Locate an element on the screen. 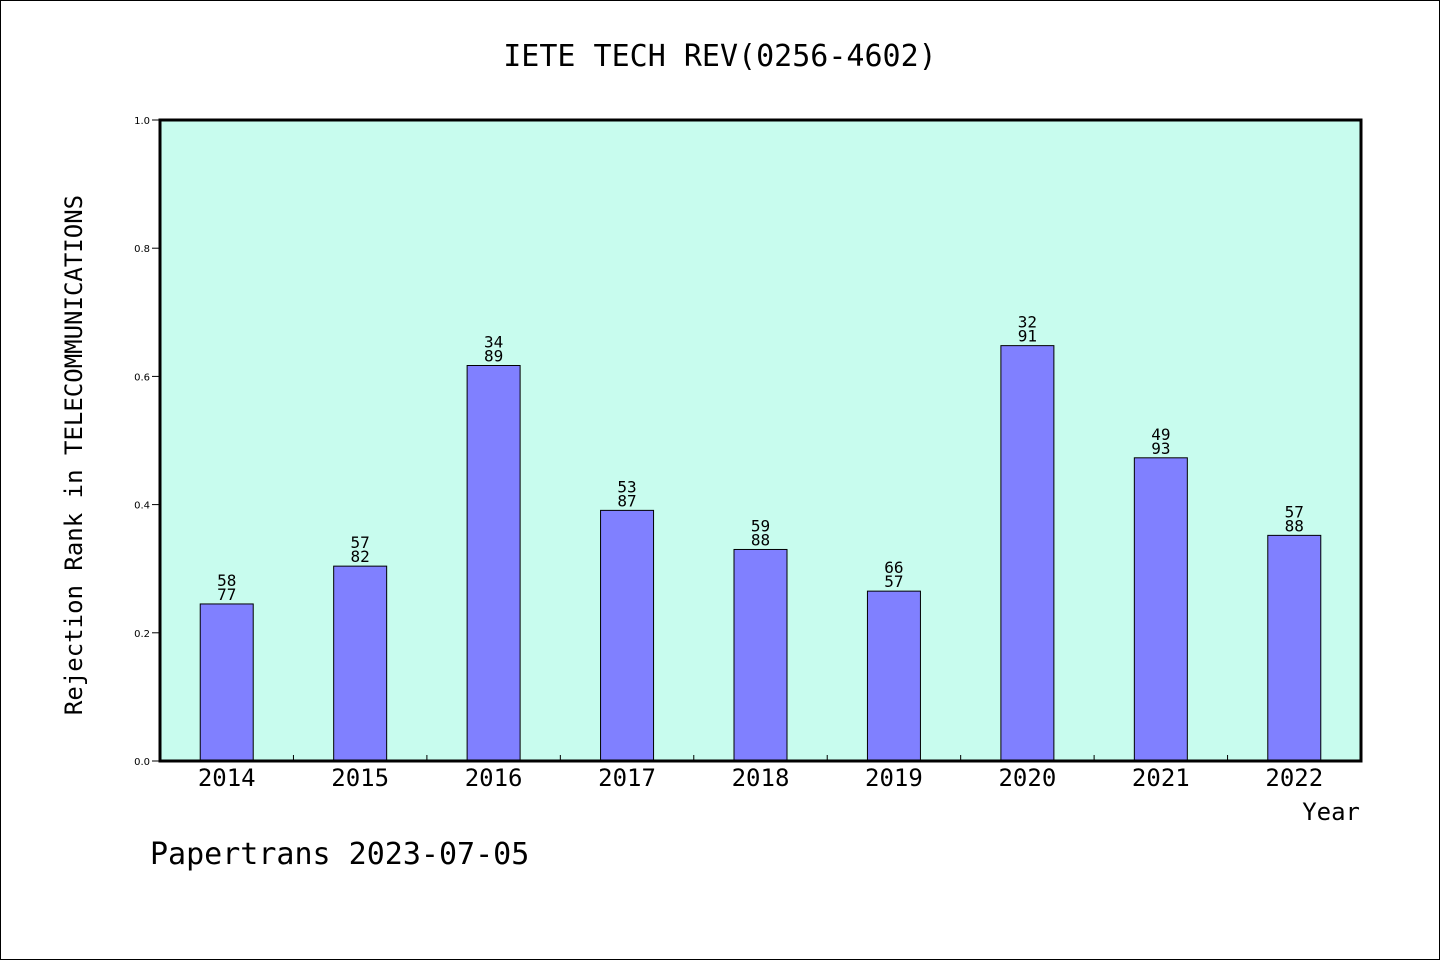 The image size is (1440, 960). x-tick-label: 2015 is located at coordinates (360, 778).